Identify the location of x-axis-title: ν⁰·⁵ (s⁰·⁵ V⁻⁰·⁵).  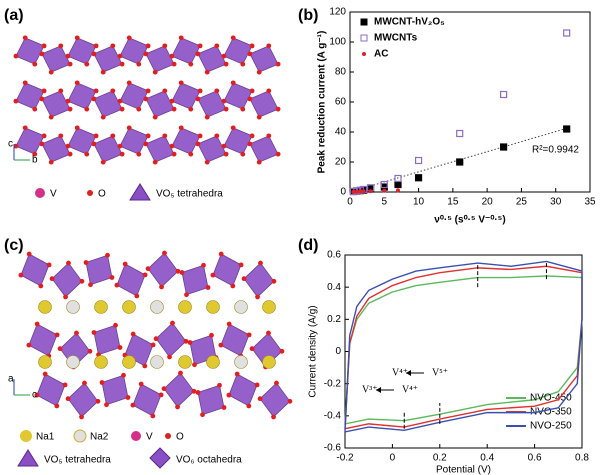
(469, 220).